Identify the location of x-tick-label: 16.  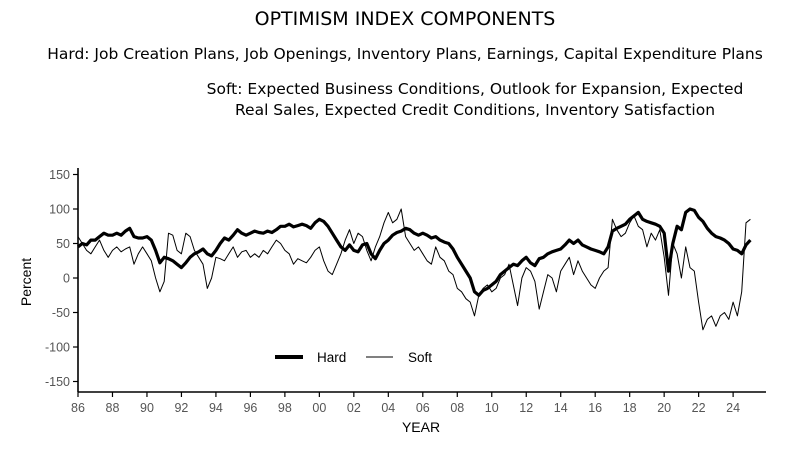
(595, 408).